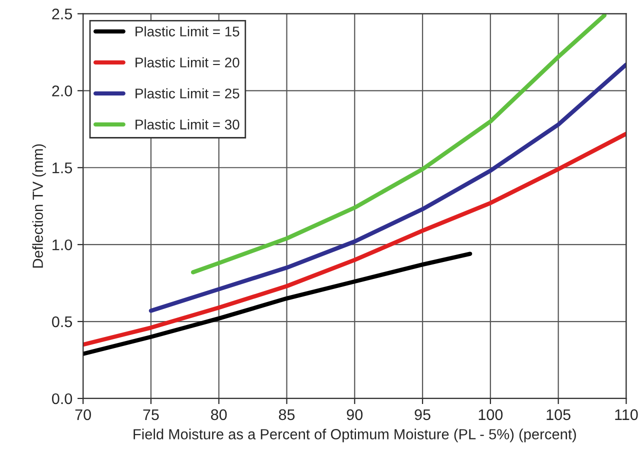  I want to click on x-tick-label: 80, so click(219, 414).